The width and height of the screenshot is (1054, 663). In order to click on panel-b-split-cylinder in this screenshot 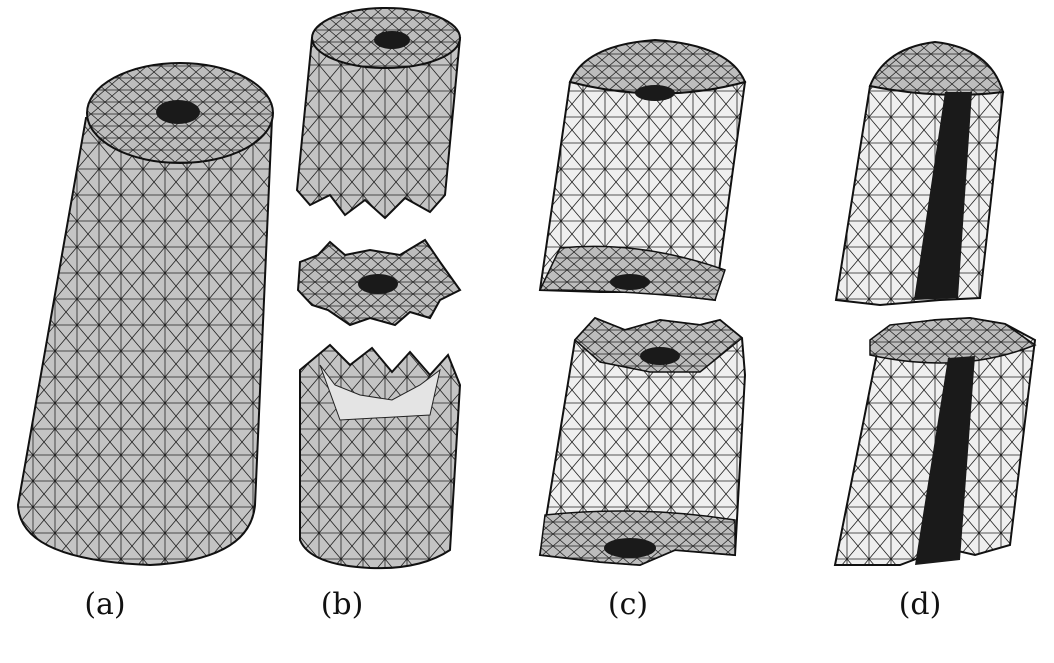, I will do `click(378, 288)`.